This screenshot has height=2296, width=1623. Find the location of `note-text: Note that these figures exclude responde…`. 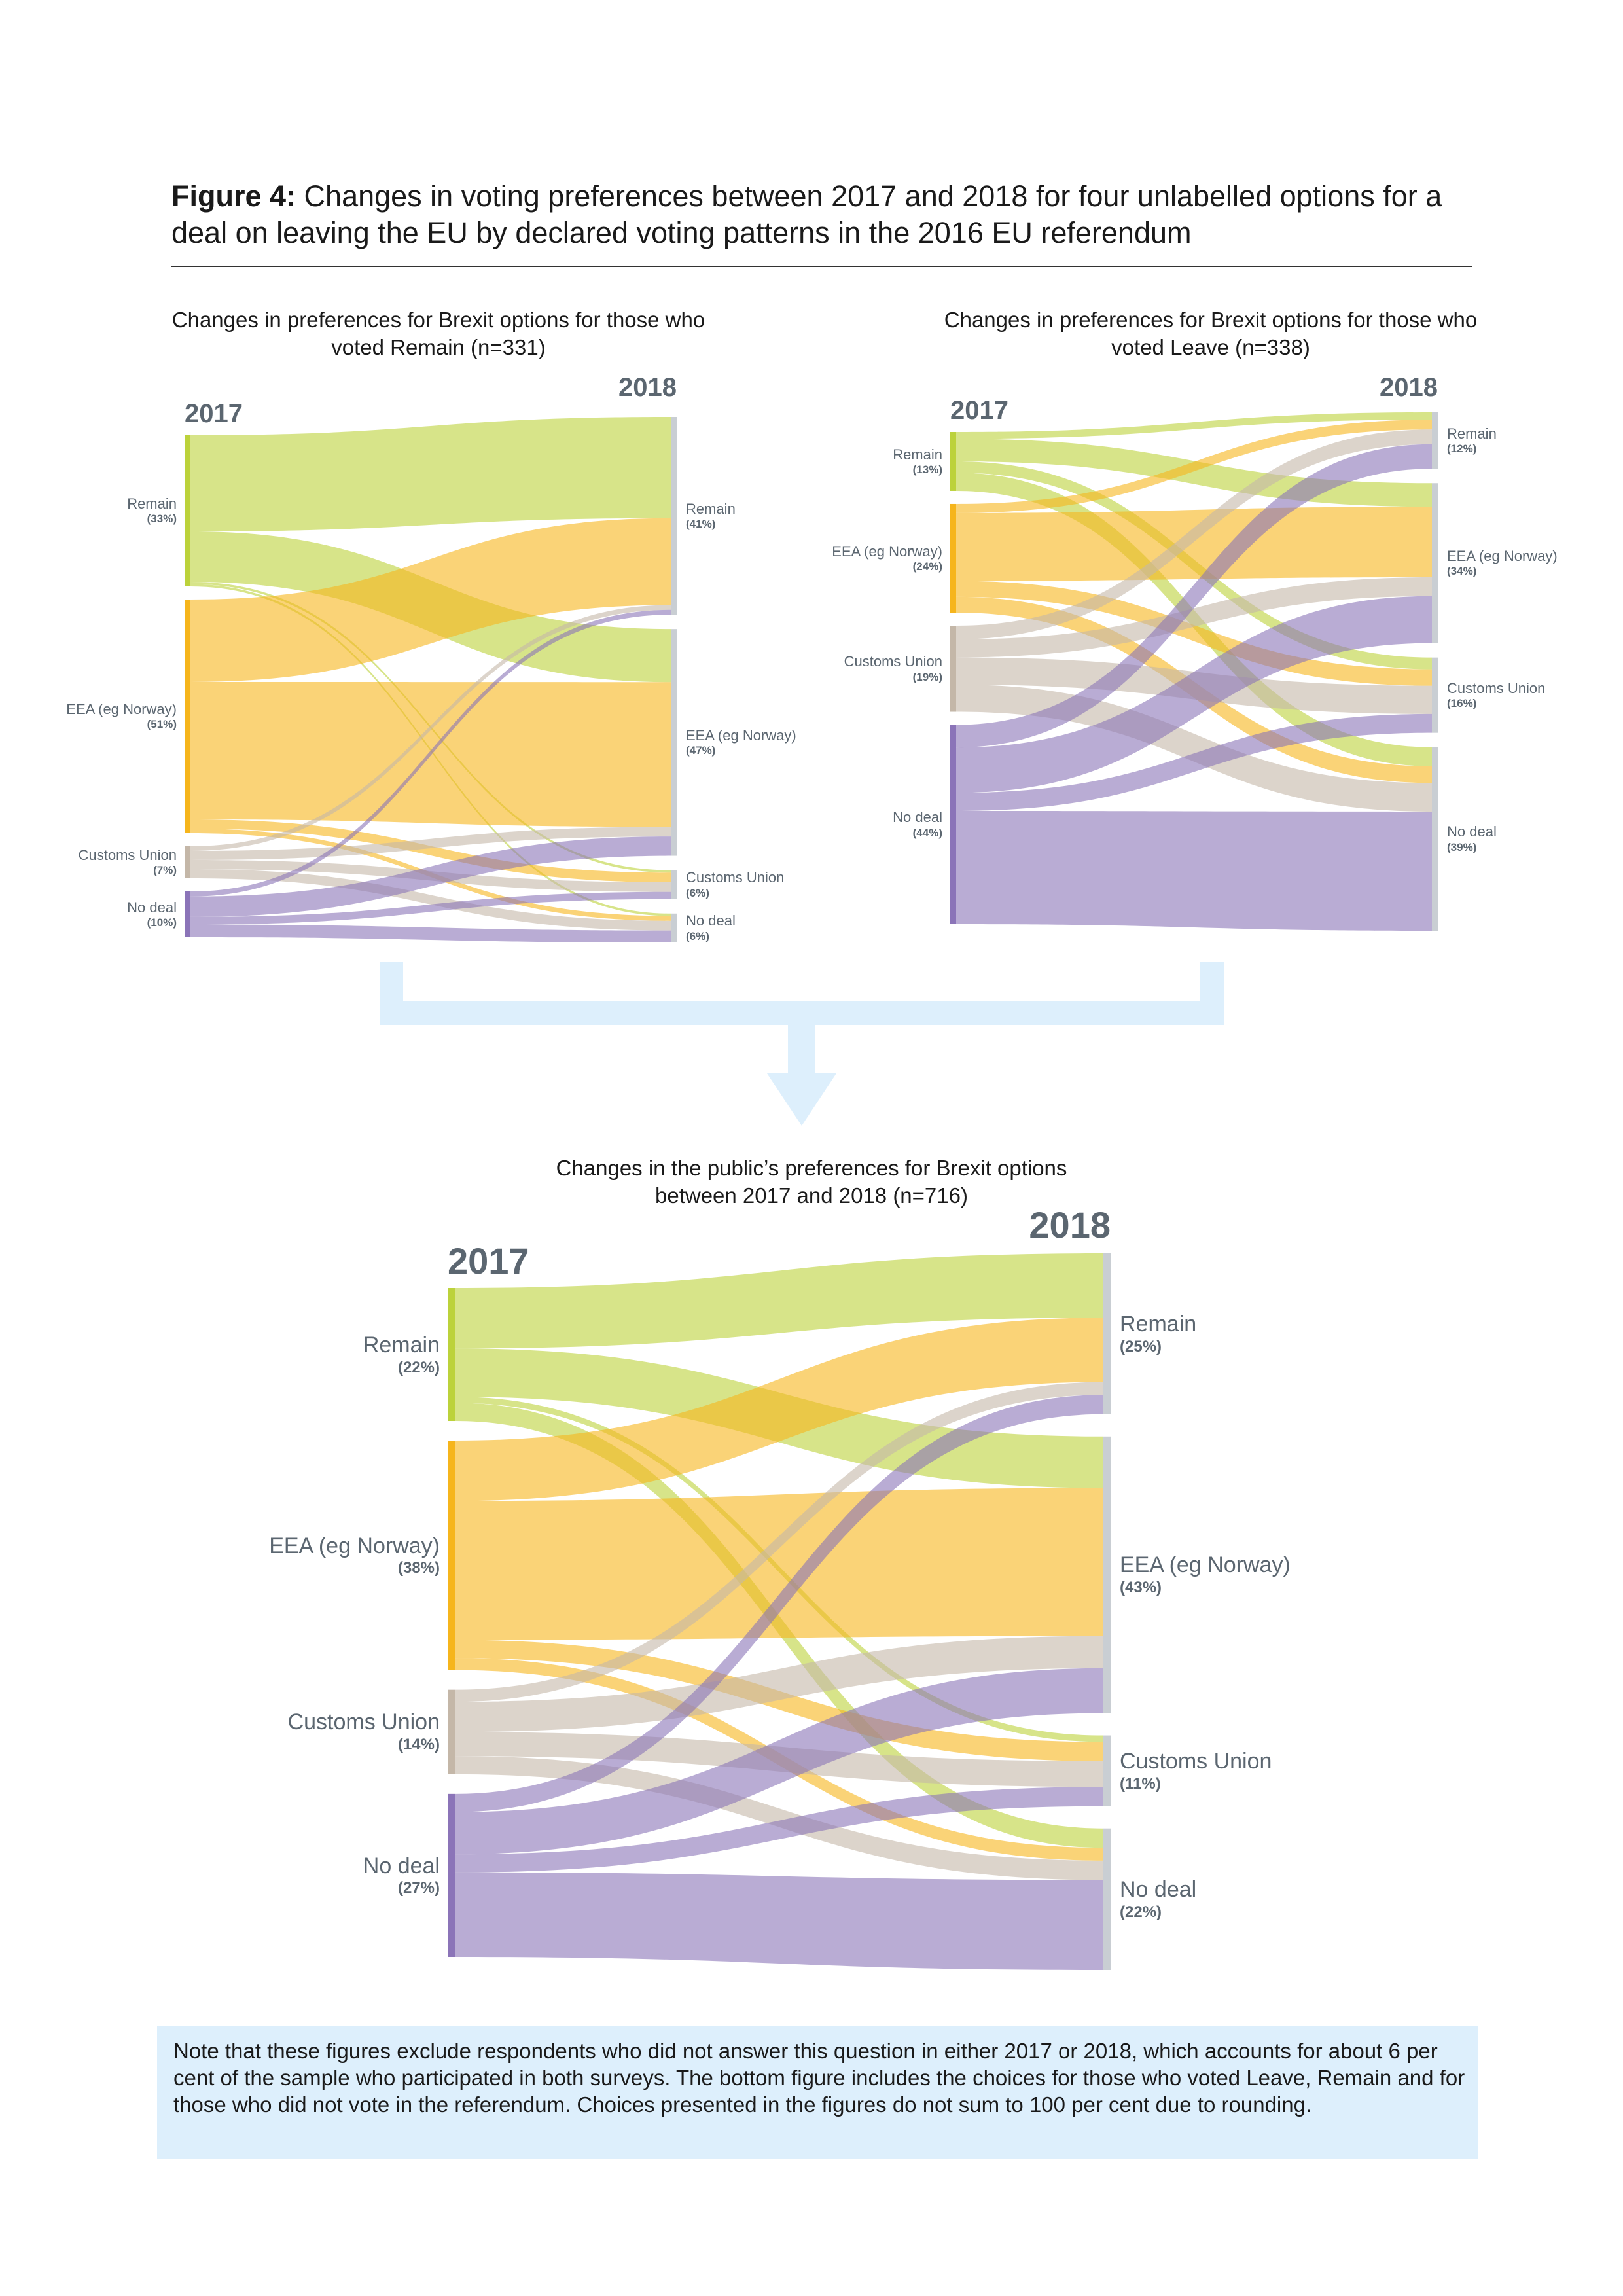

note-text: Note that these figures exclude responde… is located at coordinates (819, 2078).